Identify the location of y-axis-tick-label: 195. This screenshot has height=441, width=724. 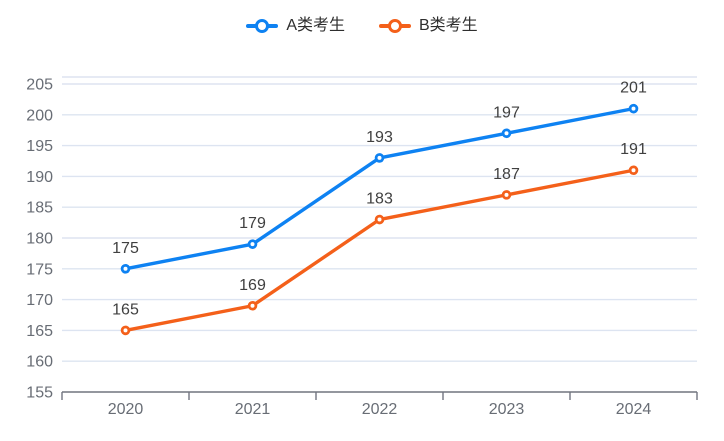
(39, 146).